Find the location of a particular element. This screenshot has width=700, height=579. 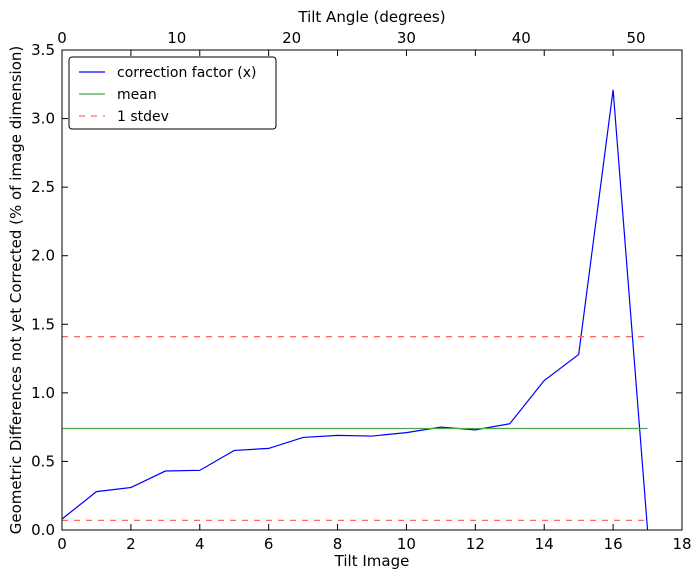

legend-label-mean: mean is located at coordinates (137, 95).